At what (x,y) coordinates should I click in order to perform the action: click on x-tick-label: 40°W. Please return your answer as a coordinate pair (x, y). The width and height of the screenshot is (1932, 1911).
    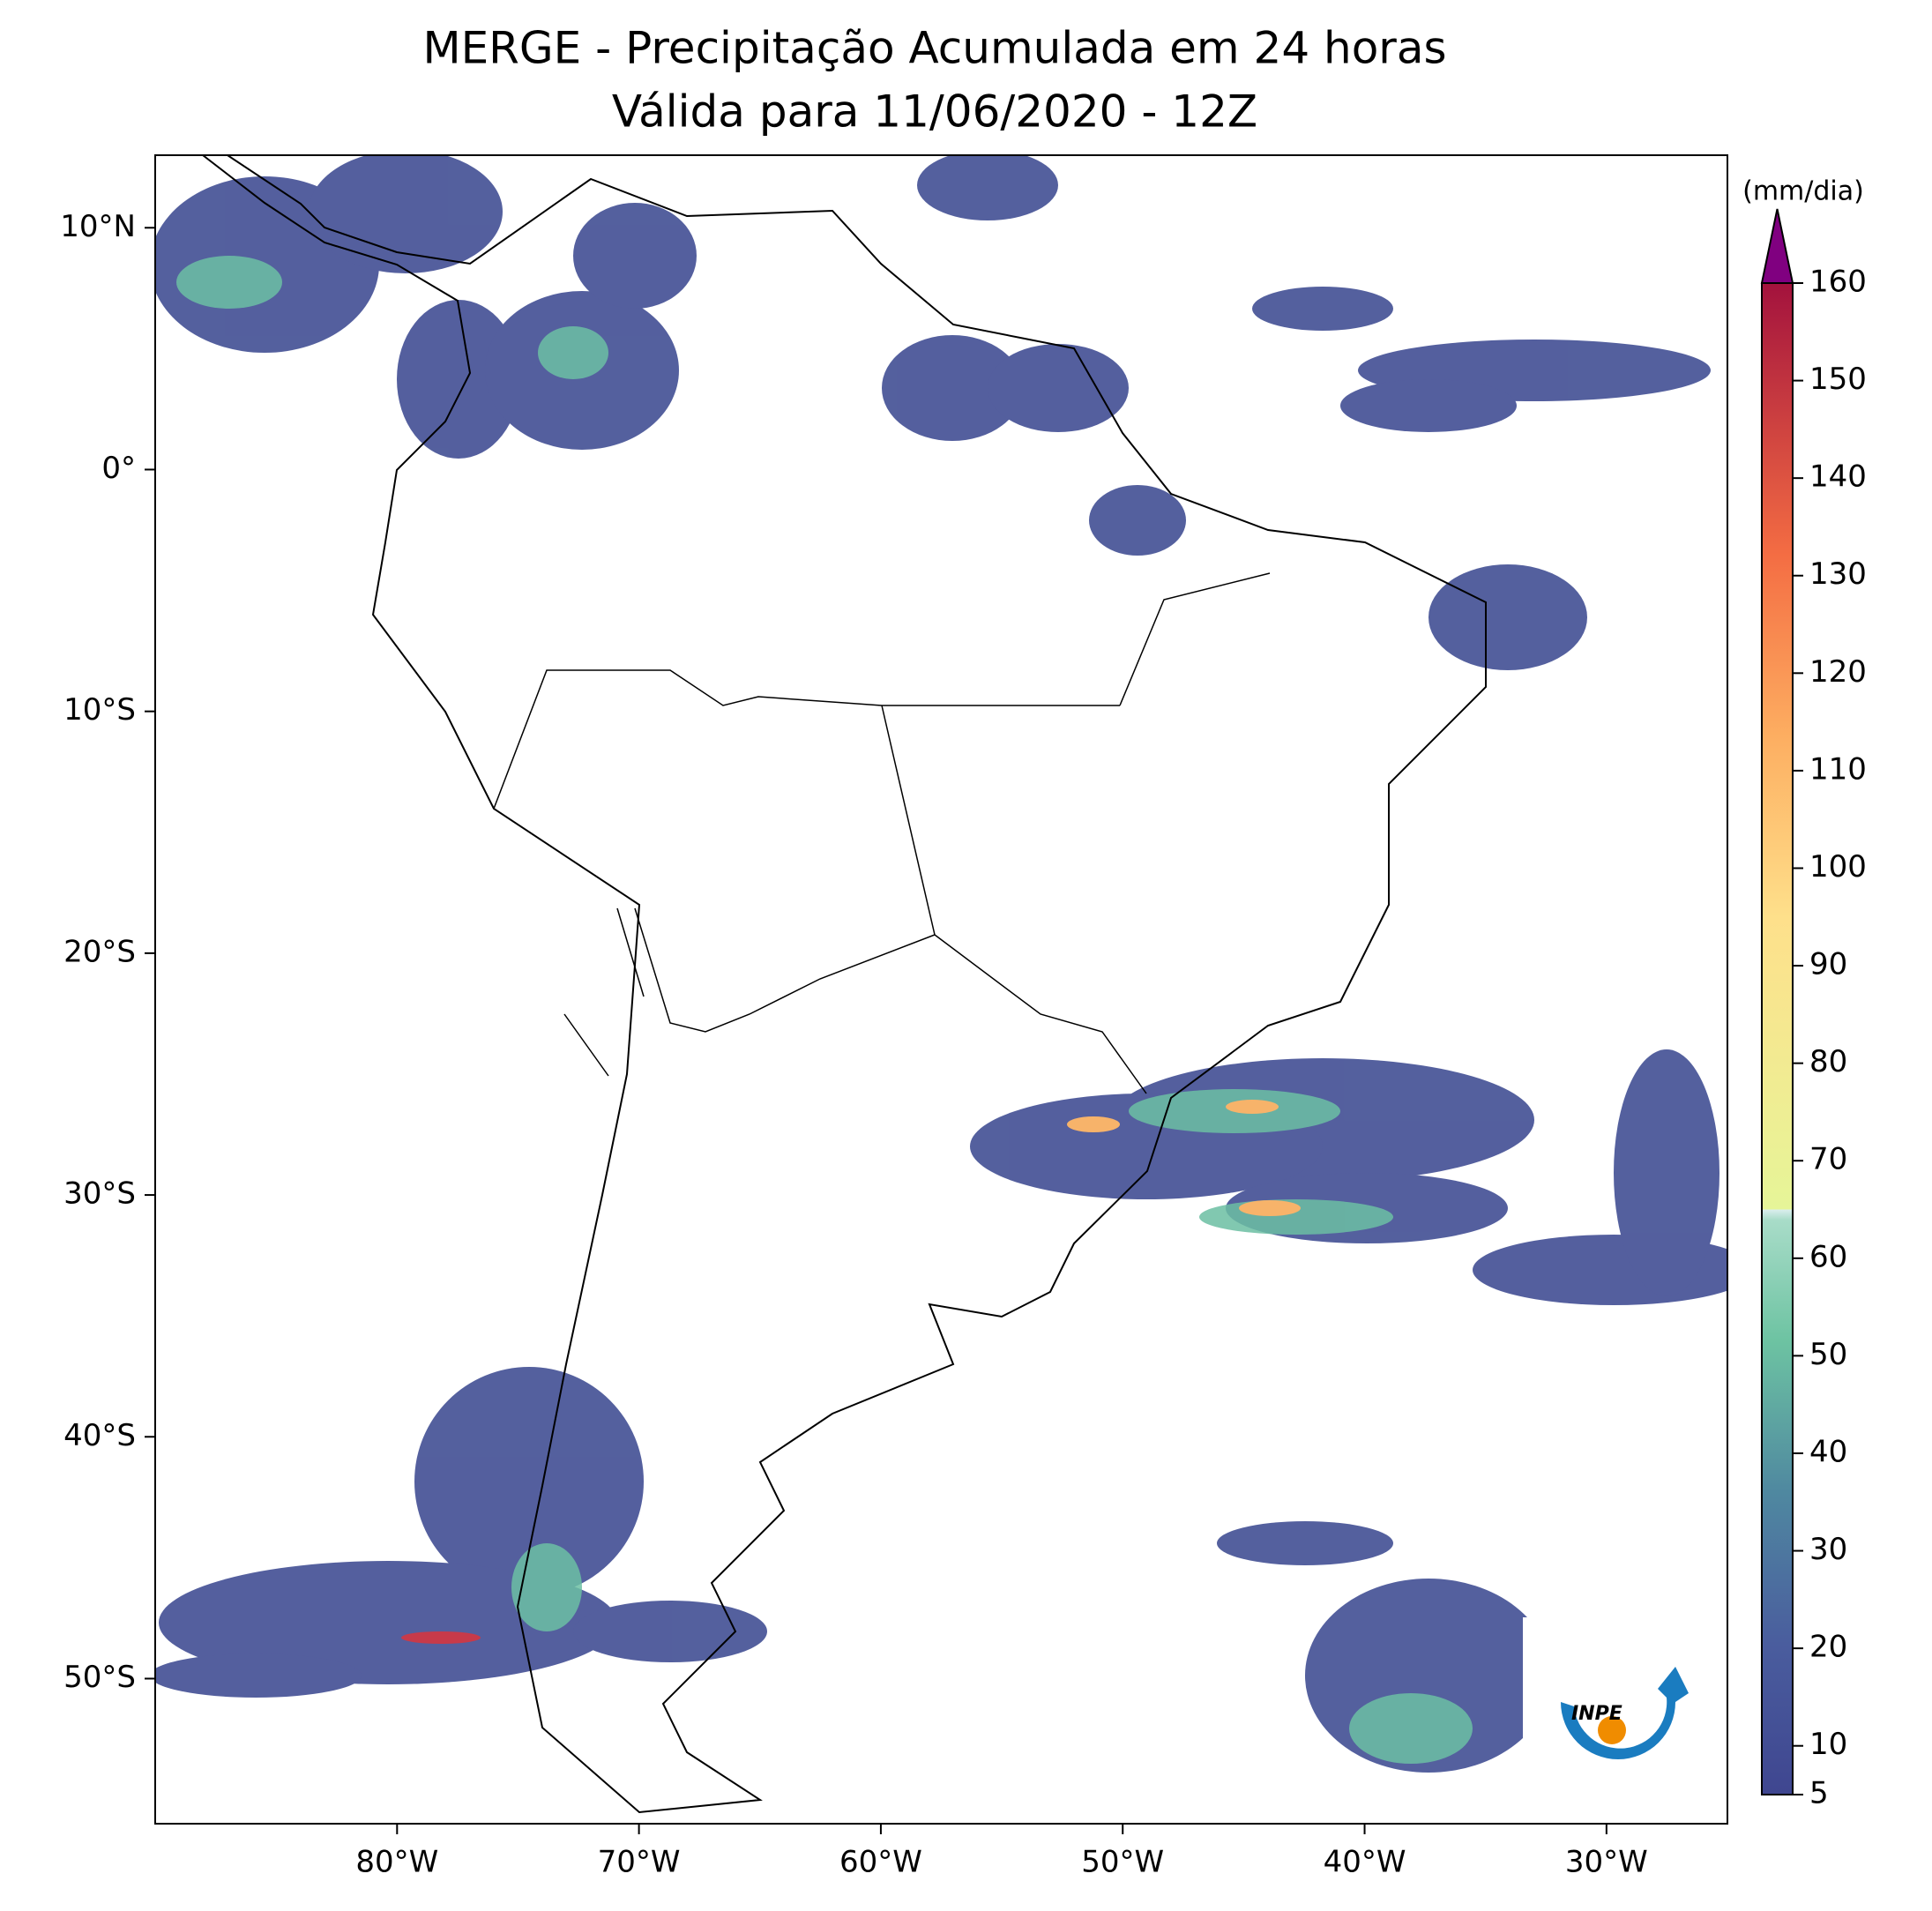
    Looking at the image, I should click on (1365, 1863).